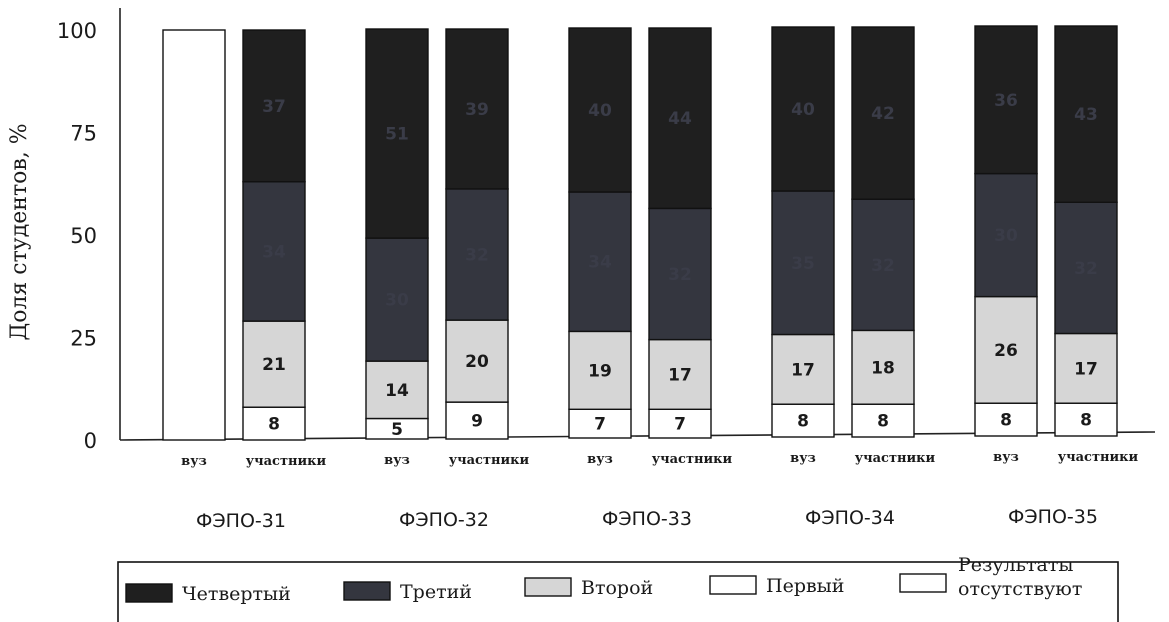 Image resolution: width=1169 pixels, height=622 pixels. Describe the element at coordinates (850, 518) in the screenshot. I see `group-label: ФЭПО-34` at that location.